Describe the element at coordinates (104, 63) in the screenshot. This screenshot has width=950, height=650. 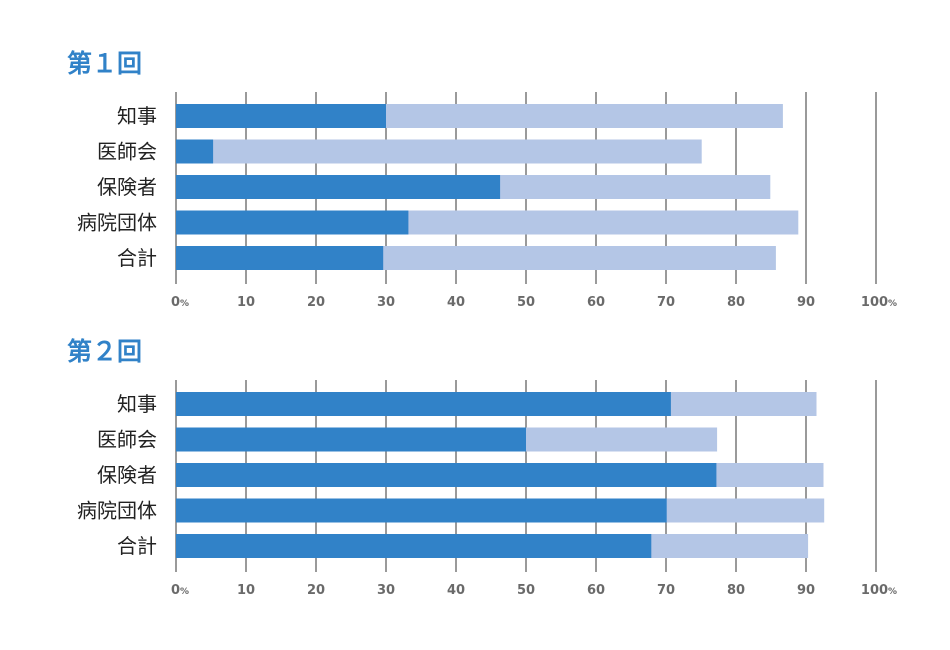
I see `chart-title: 第１回` at that location.